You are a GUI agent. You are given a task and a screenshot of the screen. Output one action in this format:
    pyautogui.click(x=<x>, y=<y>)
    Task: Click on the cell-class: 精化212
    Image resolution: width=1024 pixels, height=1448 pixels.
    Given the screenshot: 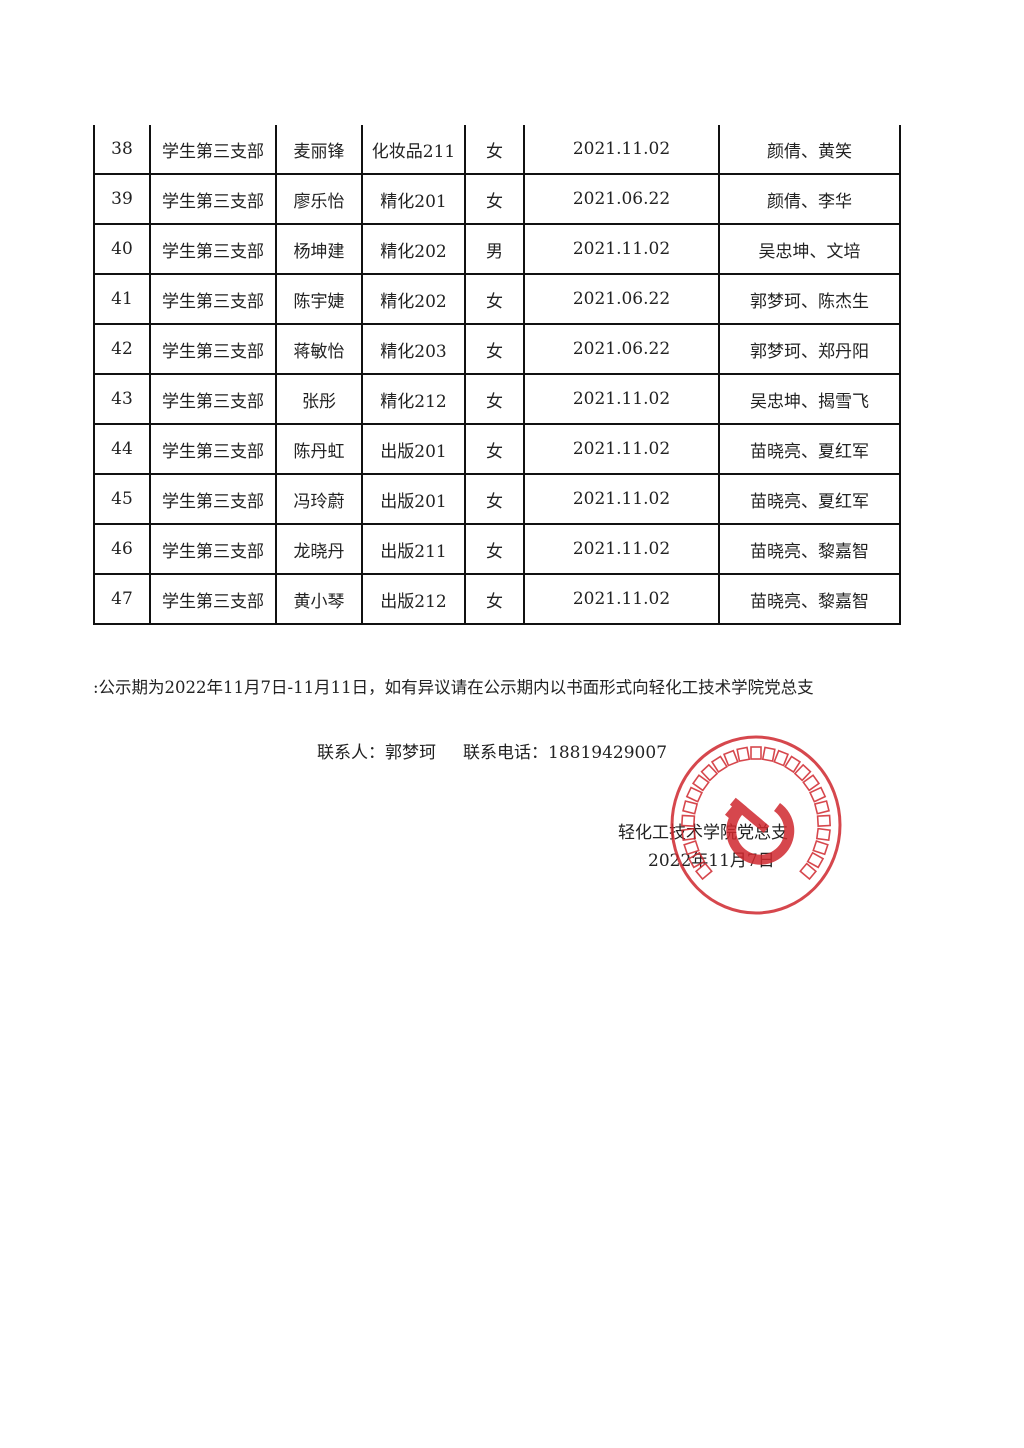 What is the action you would take?
    pyautogui.click(x=413, y=399)
    